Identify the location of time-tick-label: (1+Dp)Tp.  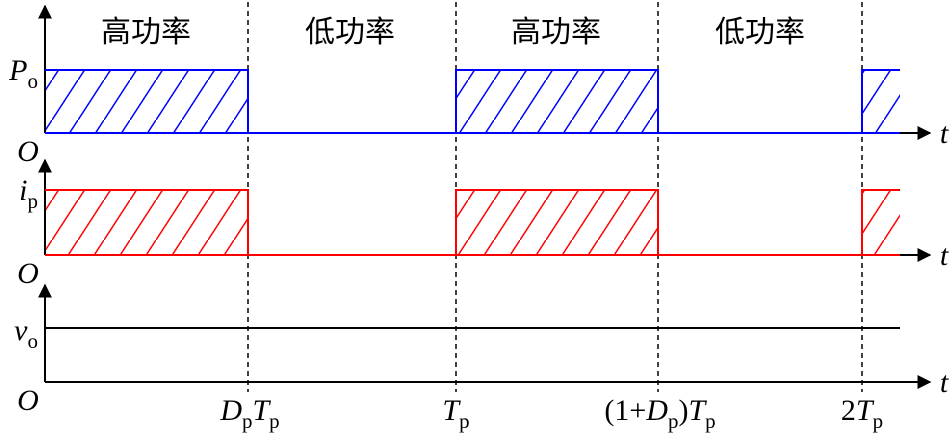
(659, 413).